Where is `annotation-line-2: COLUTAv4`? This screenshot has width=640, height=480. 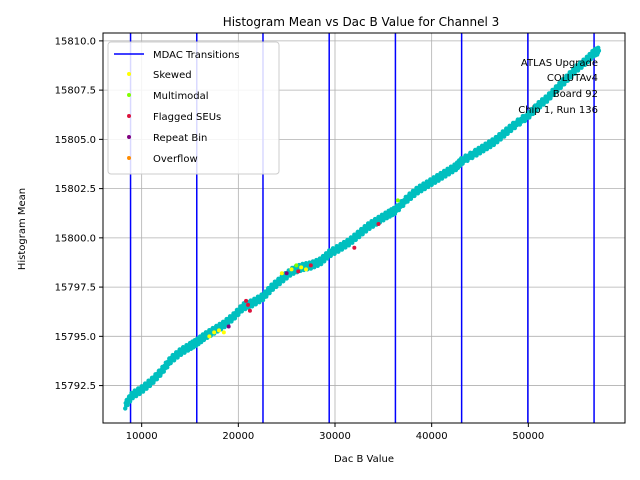
annotation-line-2: COLUTAv4 is located at coordinates (572, 78).